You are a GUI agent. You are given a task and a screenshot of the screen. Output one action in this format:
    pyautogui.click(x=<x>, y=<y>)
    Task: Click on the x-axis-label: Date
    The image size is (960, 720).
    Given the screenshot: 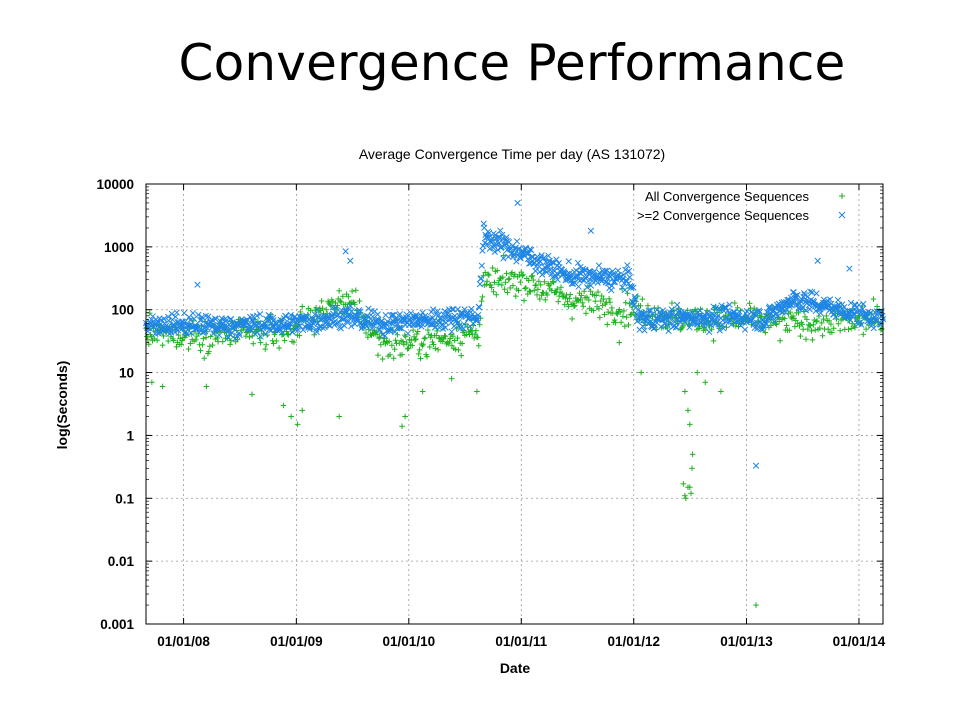 What is the action you would take?
    pyautogui.click(x=515, y=668)
    